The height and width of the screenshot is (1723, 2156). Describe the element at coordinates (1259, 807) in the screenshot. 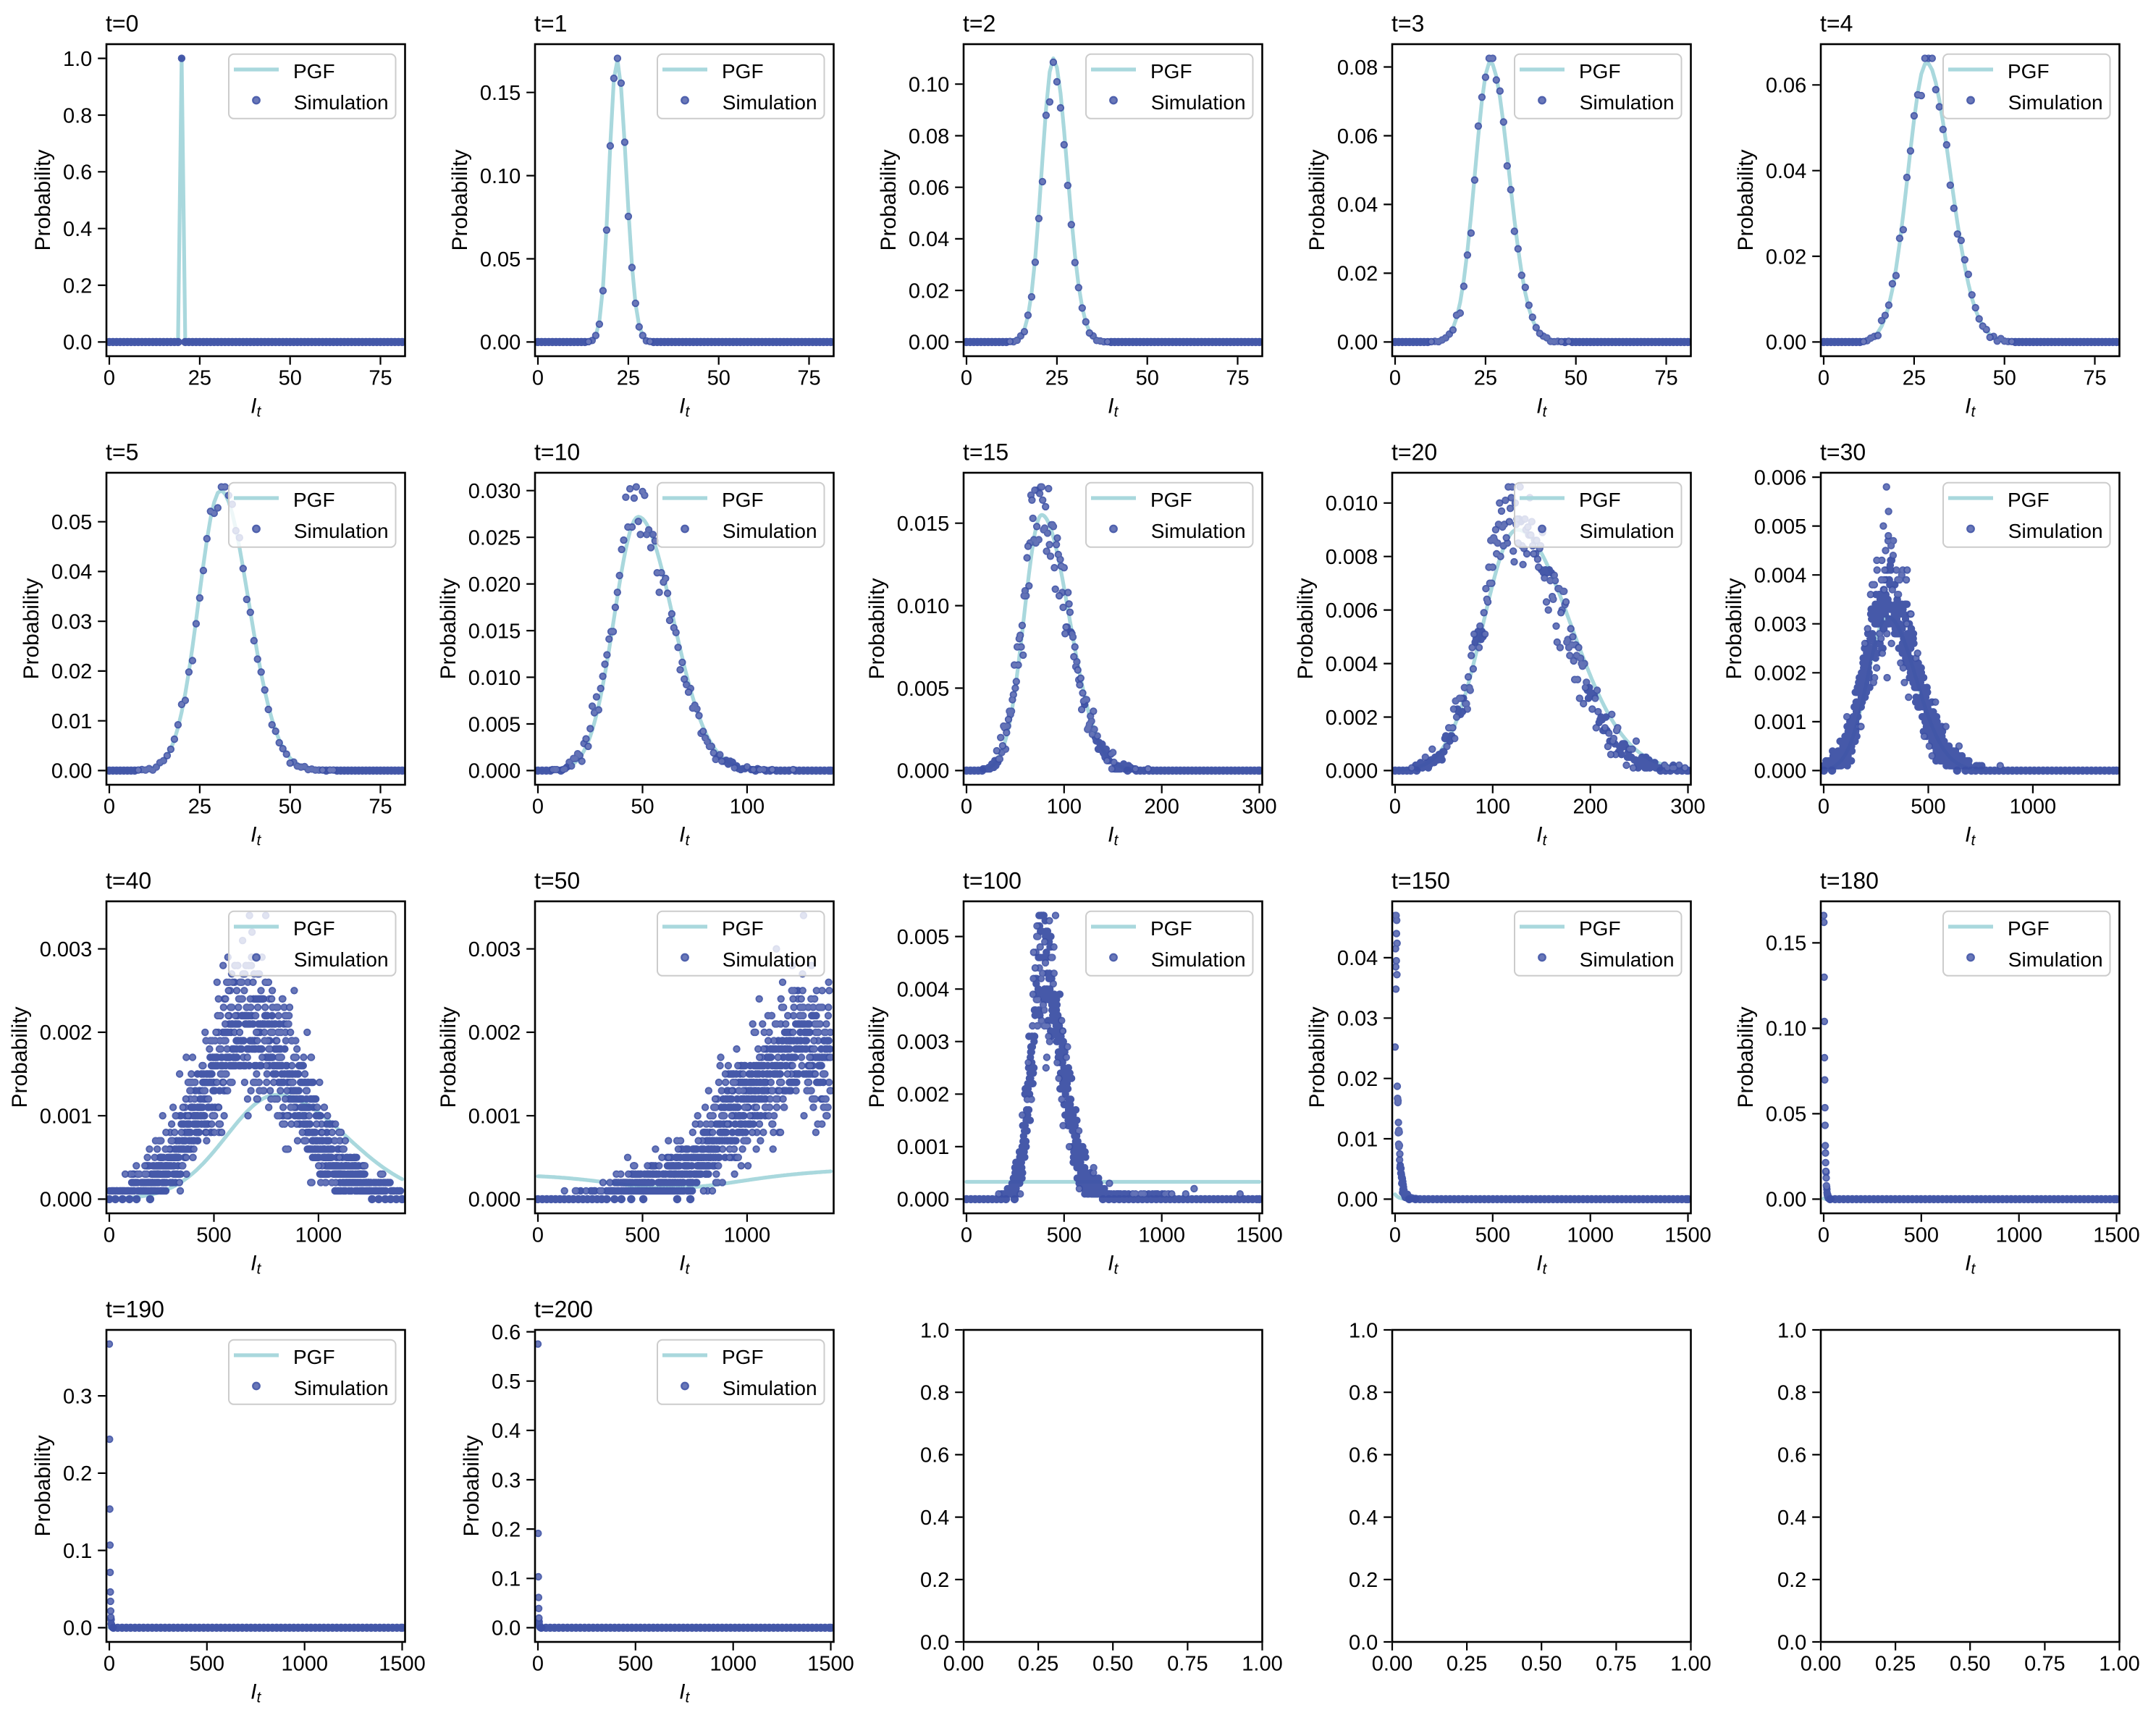

I see `svg-text: 300` at that location.